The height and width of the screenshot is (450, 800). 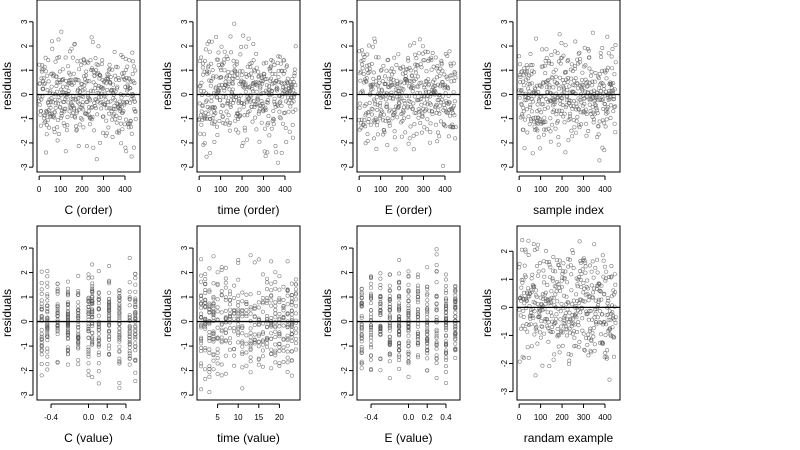 What do you see at coordinates (24, 21) in the screenshot?
I see `y-tick-label: 3` at bounding box center [24, 21].